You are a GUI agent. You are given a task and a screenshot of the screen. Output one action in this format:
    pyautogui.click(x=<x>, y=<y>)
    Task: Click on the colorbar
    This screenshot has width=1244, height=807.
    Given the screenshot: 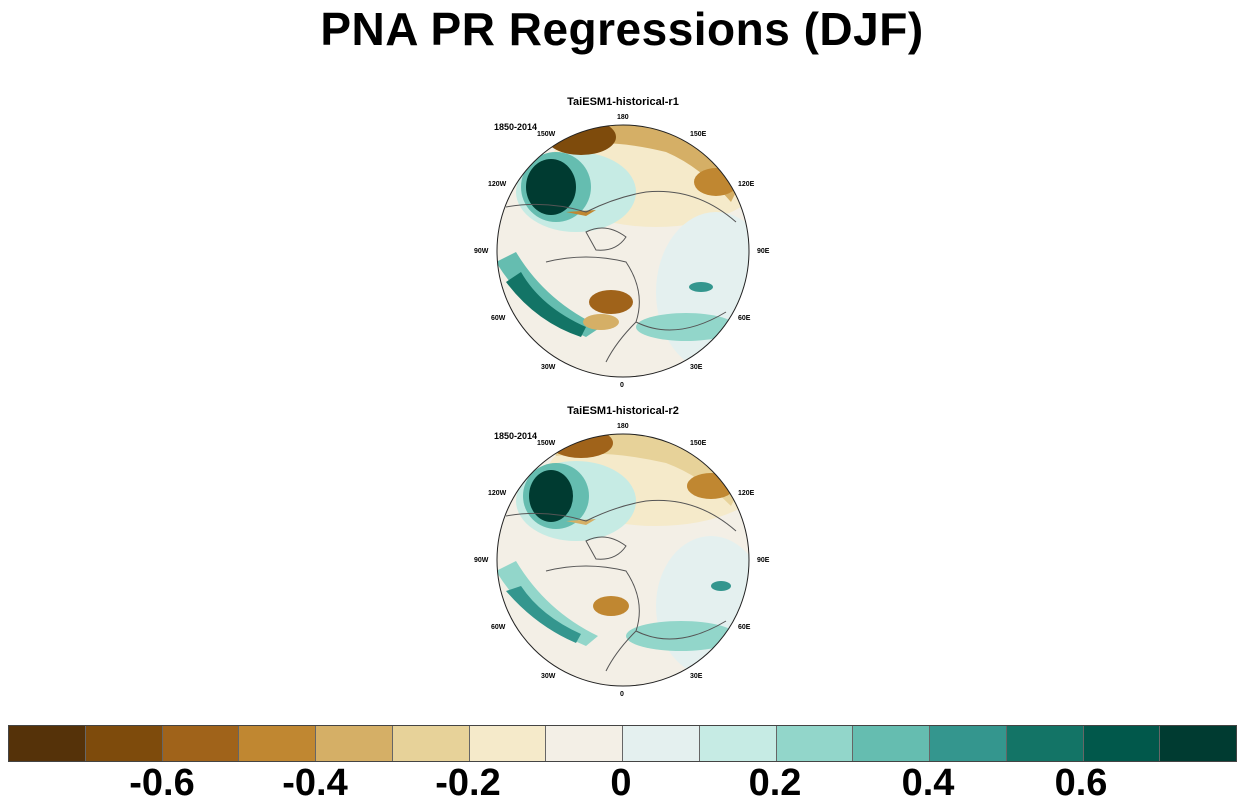 What is the action you would take?
    pyautogui.click(x=622, y=743)
    